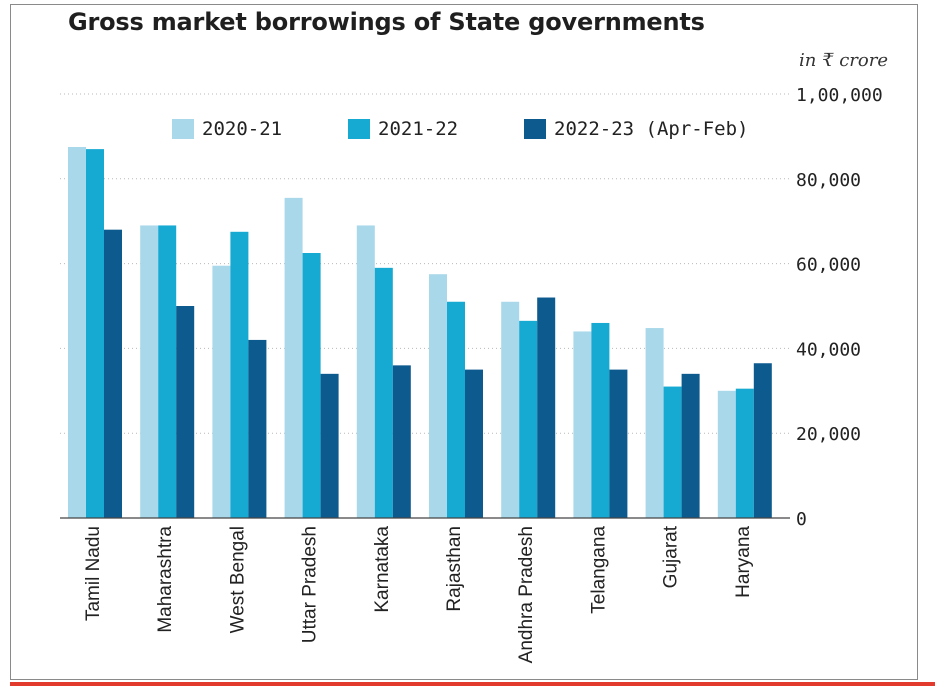  I want to click on y-tick-label: 20,000, so click(828, 434).